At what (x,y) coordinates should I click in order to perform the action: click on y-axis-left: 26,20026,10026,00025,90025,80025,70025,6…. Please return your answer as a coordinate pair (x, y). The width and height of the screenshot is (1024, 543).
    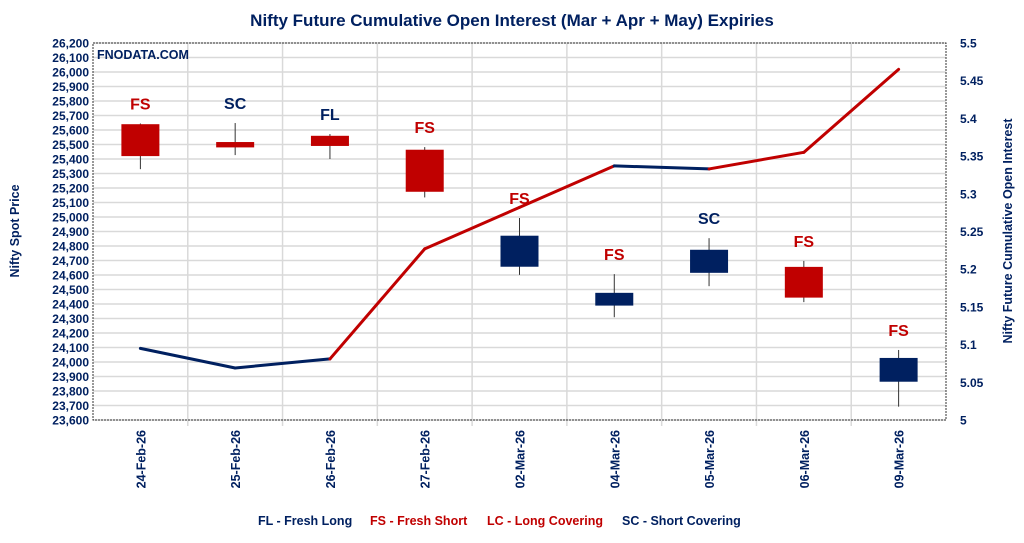
    Looking at the image, I should click on (70, 232).